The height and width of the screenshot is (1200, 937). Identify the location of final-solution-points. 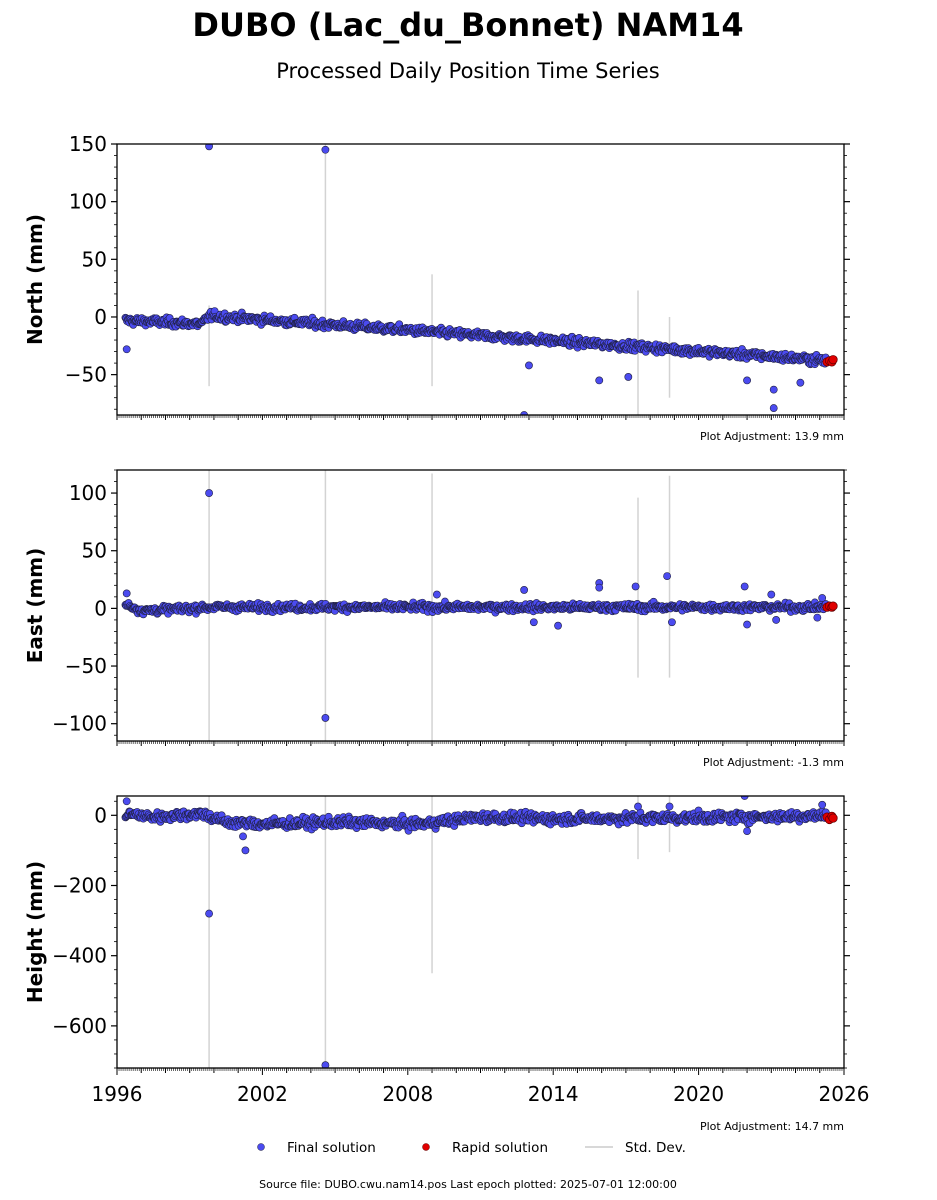
(475, 605).